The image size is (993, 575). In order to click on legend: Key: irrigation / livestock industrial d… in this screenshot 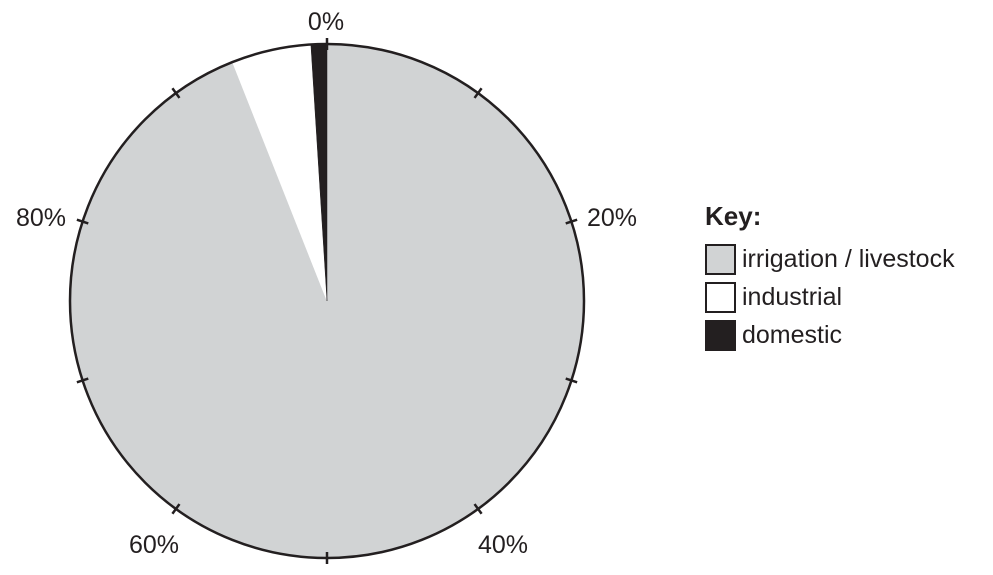, I will do `click(830, 277)`.